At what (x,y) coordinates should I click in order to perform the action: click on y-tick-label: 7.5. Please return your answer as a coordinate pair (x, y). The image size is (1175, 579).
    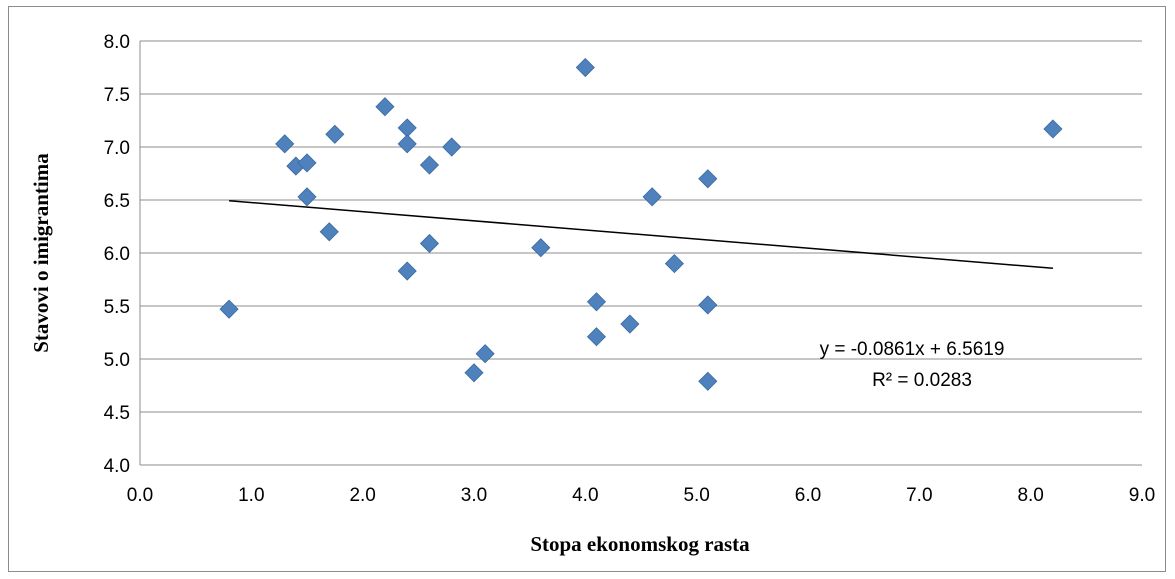
    Looking at the image, I should click on (117, 95).